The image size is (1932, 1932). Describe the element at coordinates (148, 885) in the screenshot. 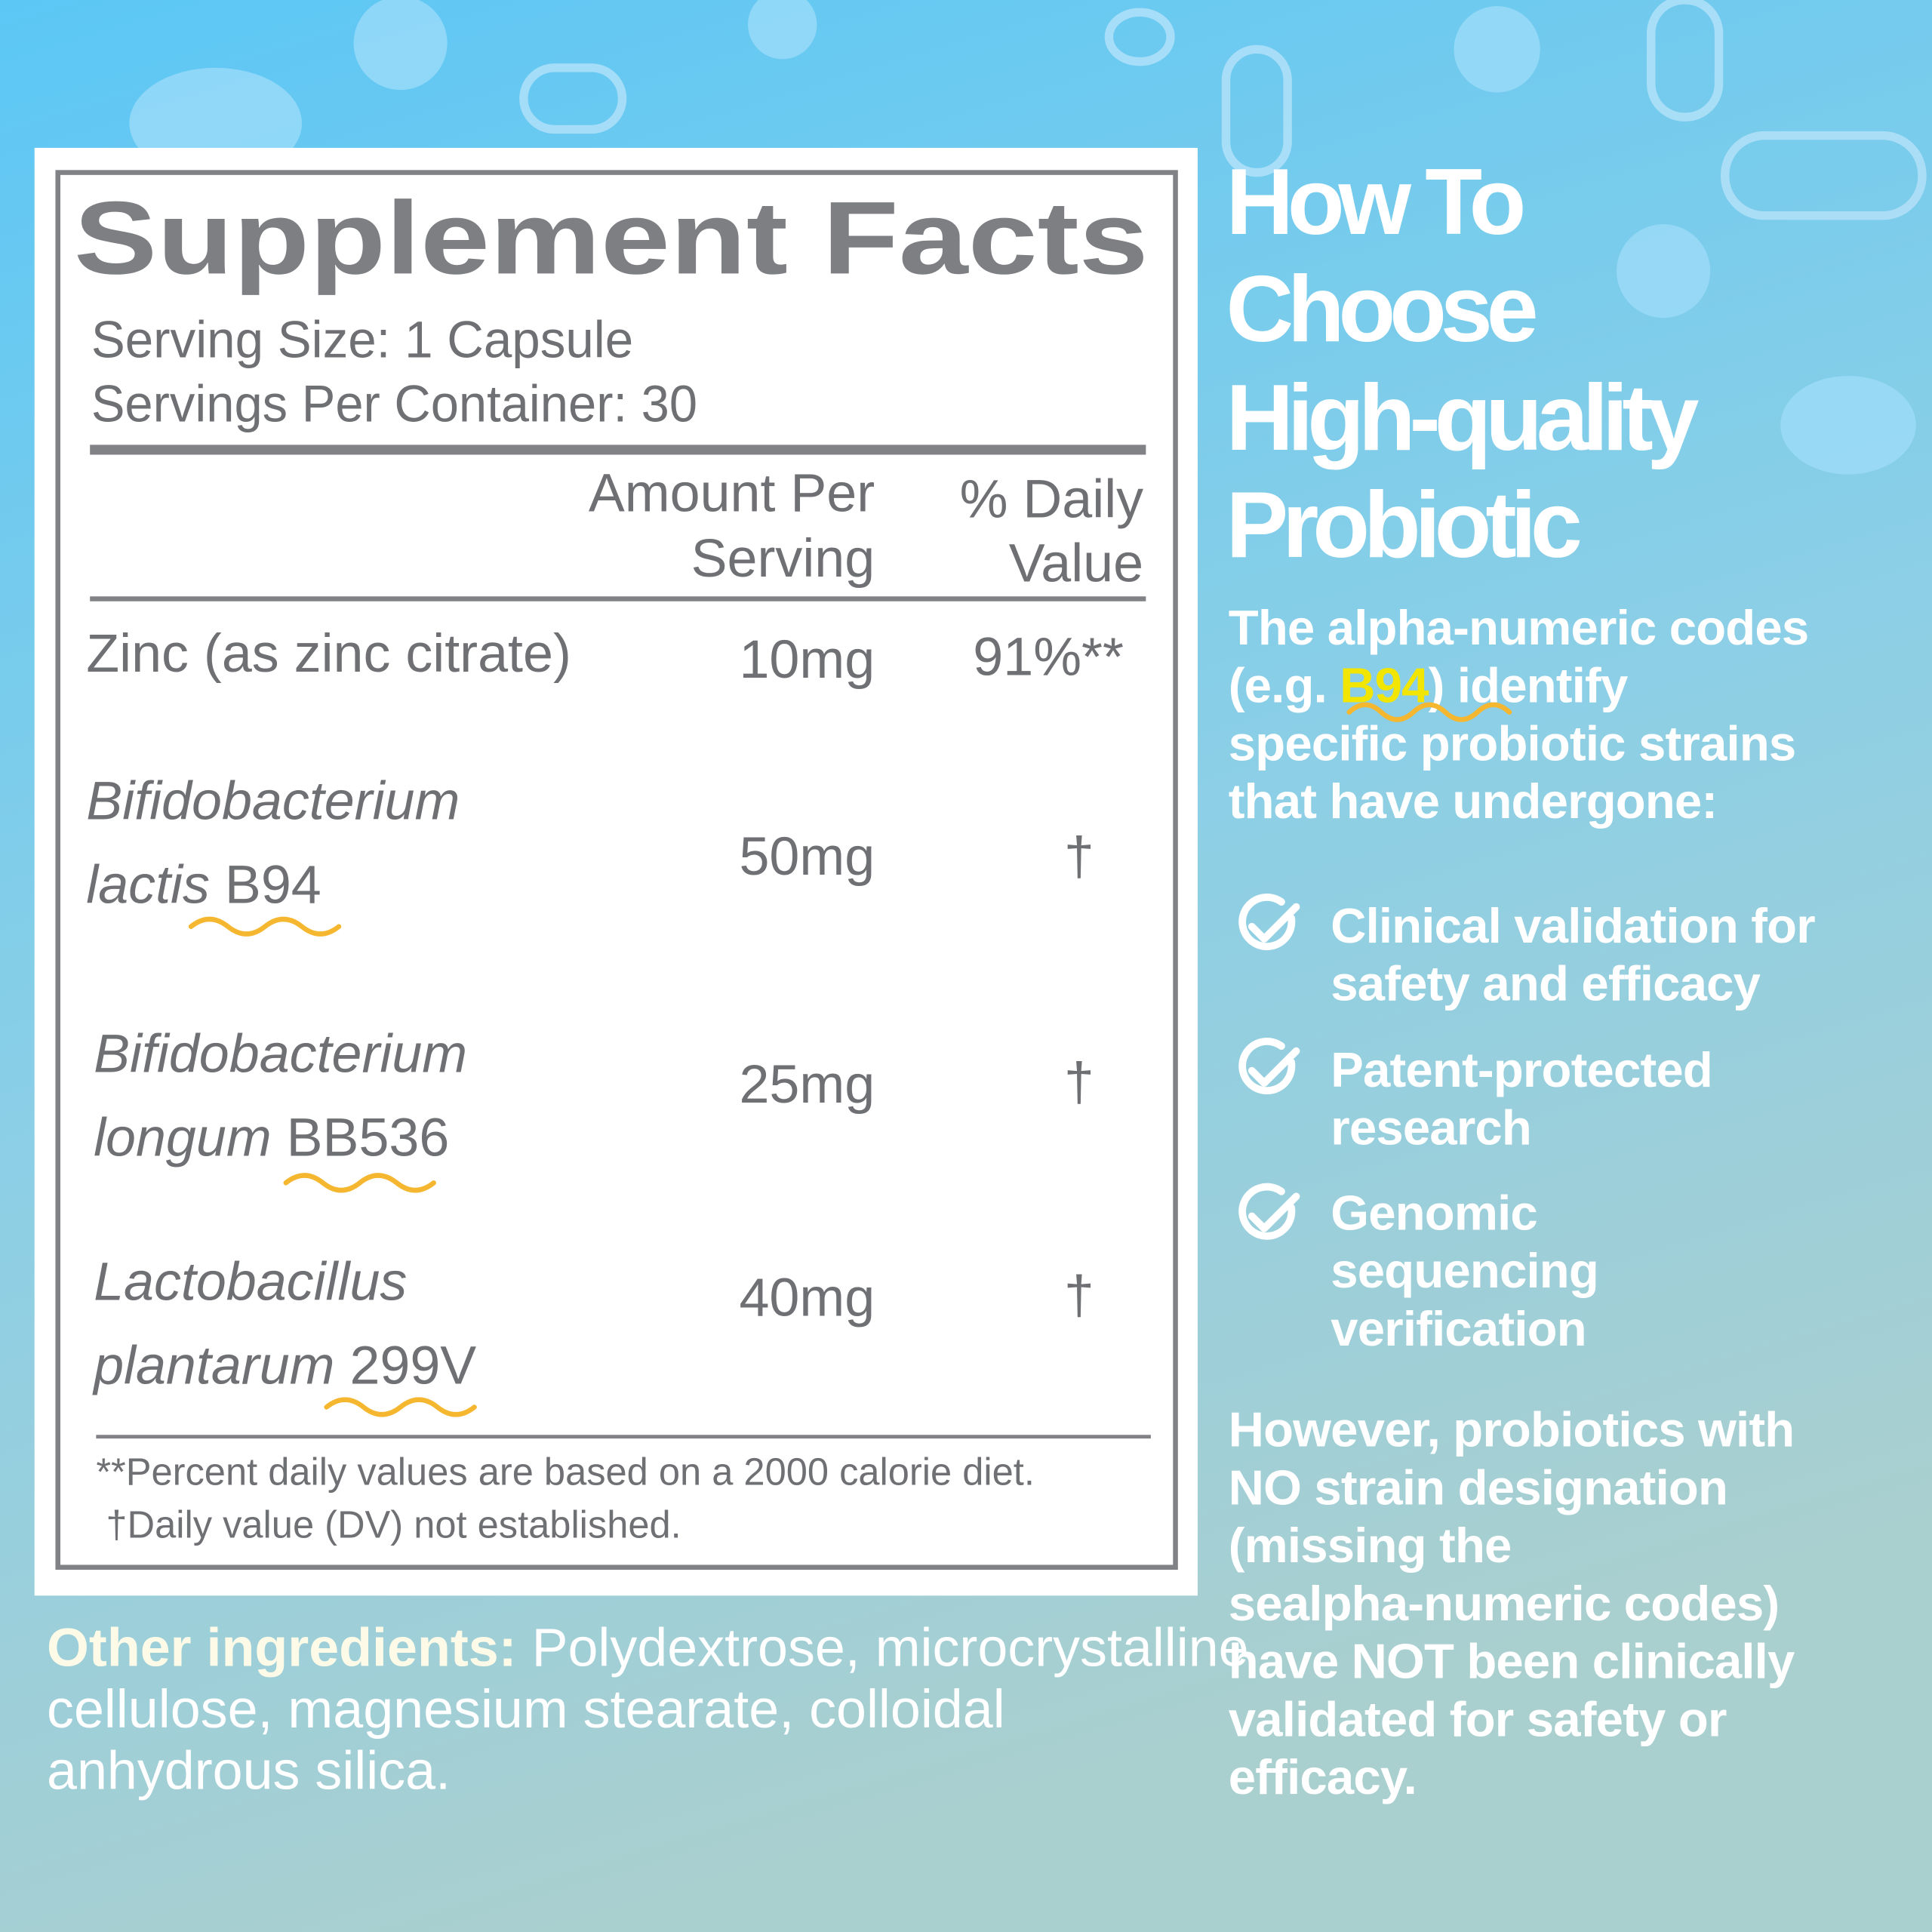

I see `species: lactis` at that location.